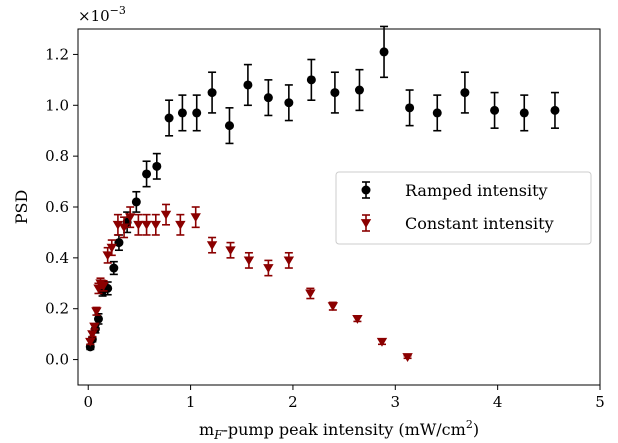 This screenshot has width=618, height=443. I want to click on x-tick-label: 5, so click(600, 402).